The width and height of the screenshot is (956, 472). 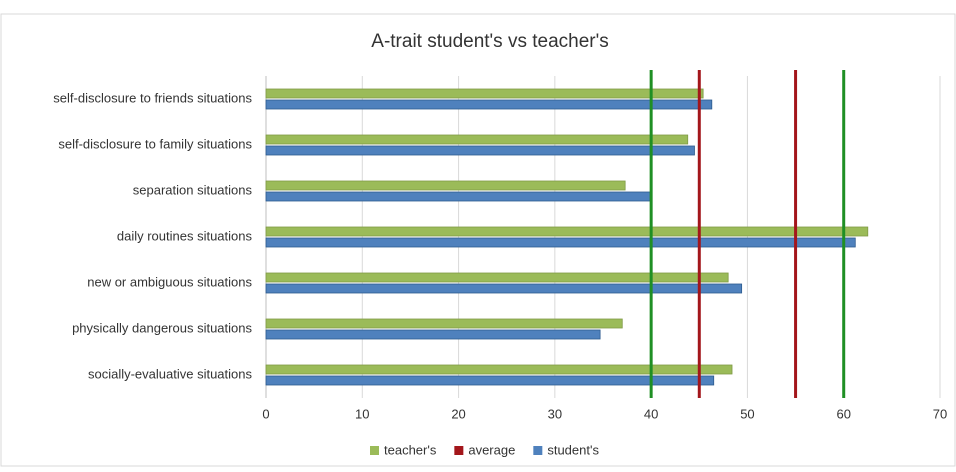 I want to click on x-tick-label: 20, so click(x=458, y=413).